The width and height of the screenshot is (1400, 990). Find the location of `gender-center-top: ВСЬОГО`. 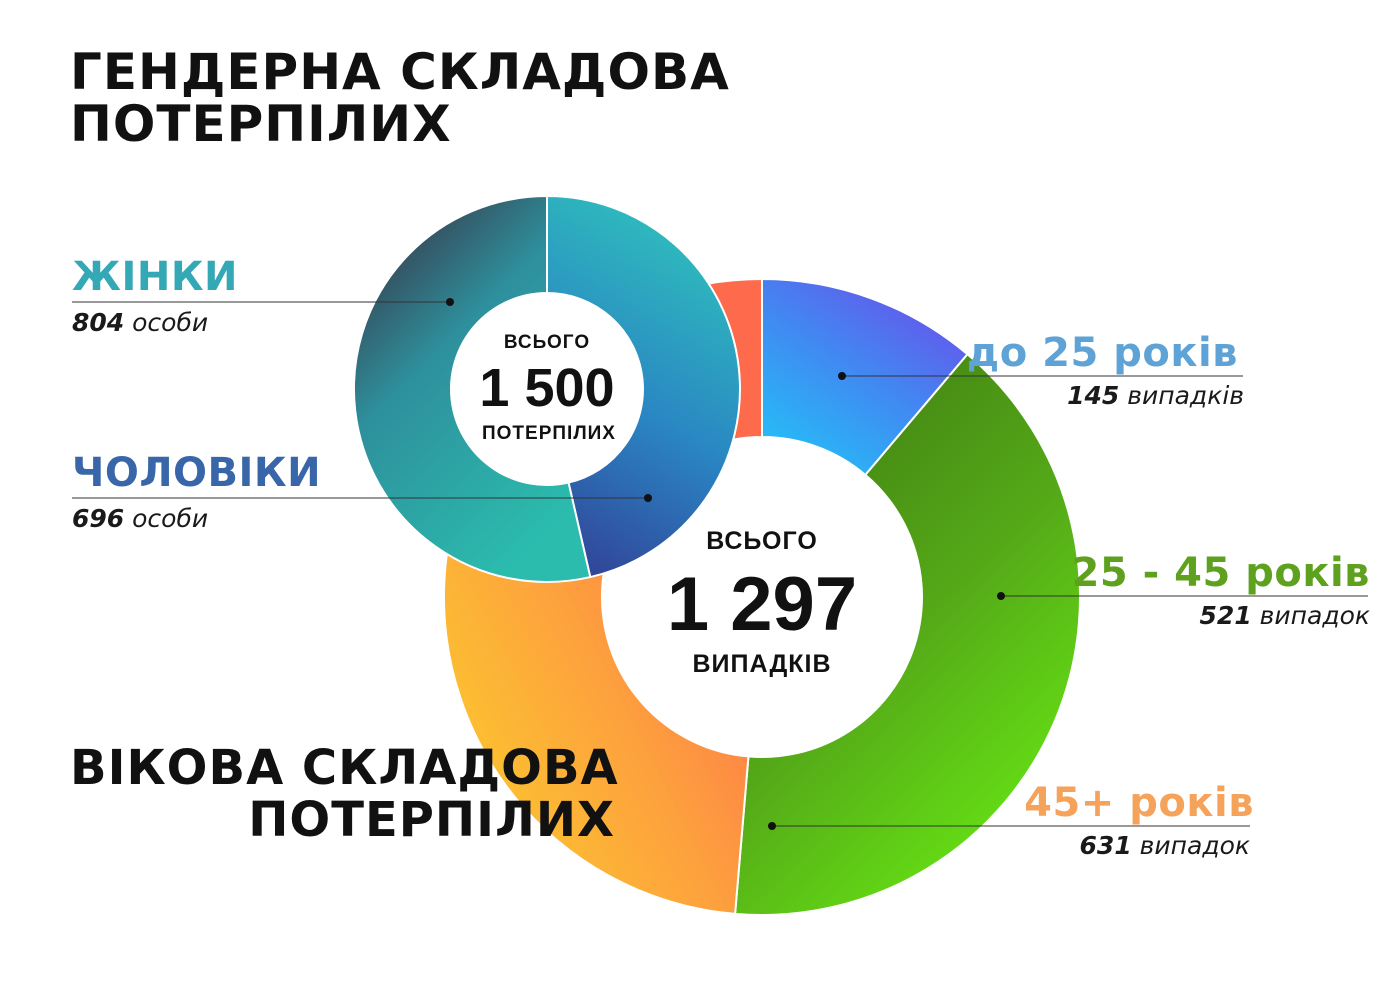

gender-center-top: ВСЬОГО is located at coordinates (547, 342).